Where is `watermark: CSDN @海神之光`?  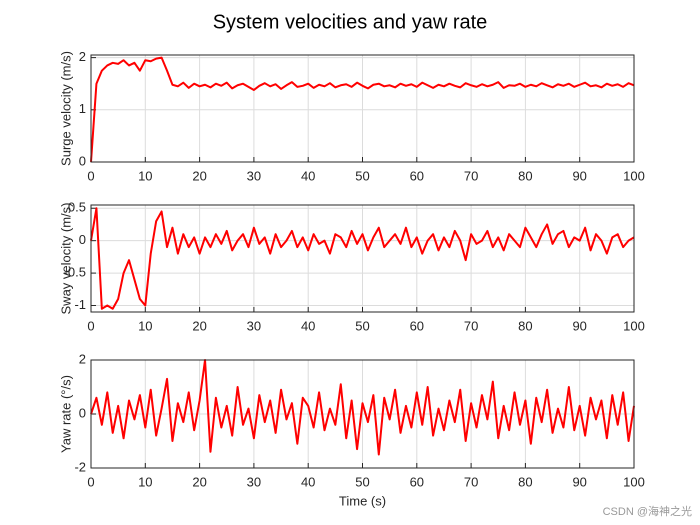 watermark: CSDN @海神之光 is located at coordinates (647, 511).